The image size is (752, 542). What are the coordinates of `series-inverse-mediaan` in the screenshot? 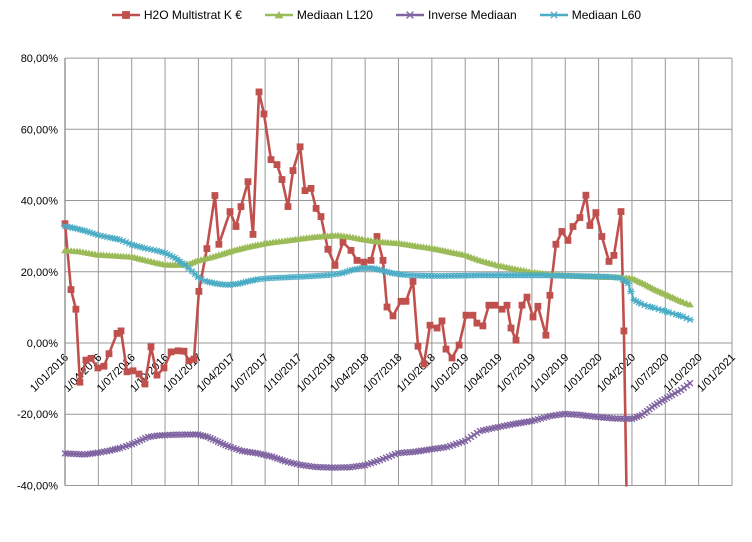 It's located at (377, 425).